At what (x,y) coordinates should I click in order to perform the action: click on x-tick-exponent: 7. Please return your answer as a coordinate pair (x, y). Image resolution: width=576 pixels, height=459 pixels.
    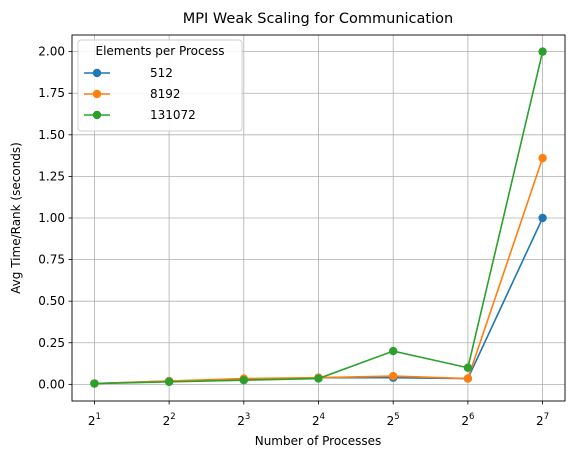
    Looking at the image, I should click on (546, 417).